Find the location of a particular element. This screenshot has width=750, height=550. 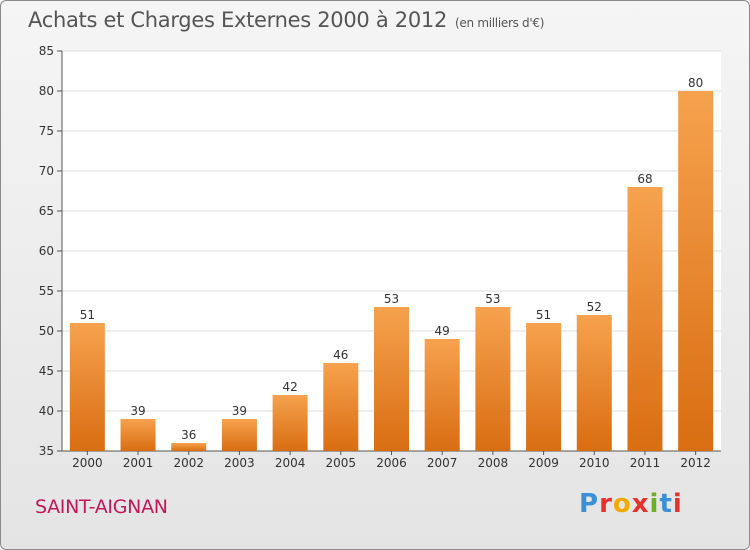

y-tick-label: 70 is located at coordinates (46, 171).